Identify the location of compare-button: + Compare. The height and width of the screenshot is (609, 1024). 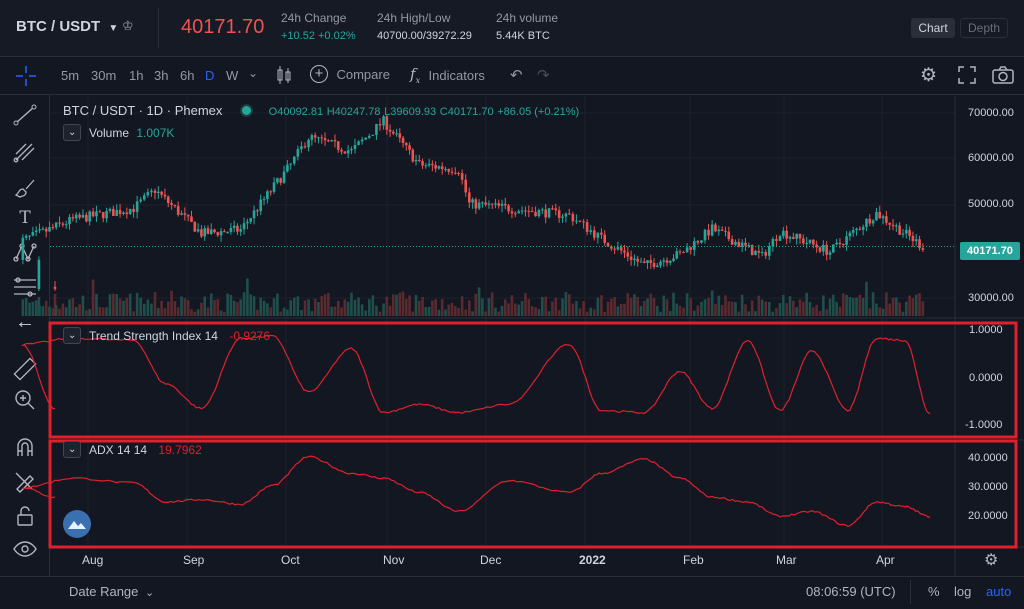
(350, 75).